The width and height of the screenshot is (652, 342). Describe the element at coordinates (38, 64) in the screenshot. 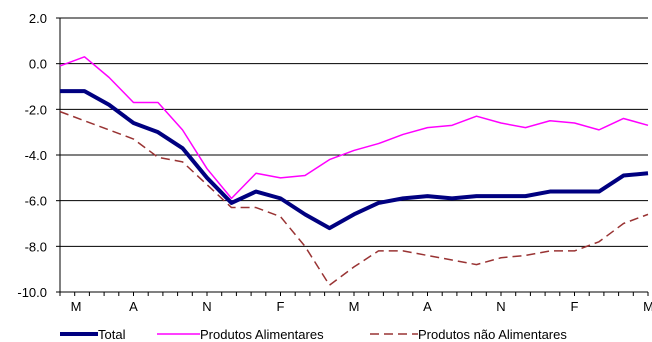

I see `y-tick-label: 0.0` at that location.